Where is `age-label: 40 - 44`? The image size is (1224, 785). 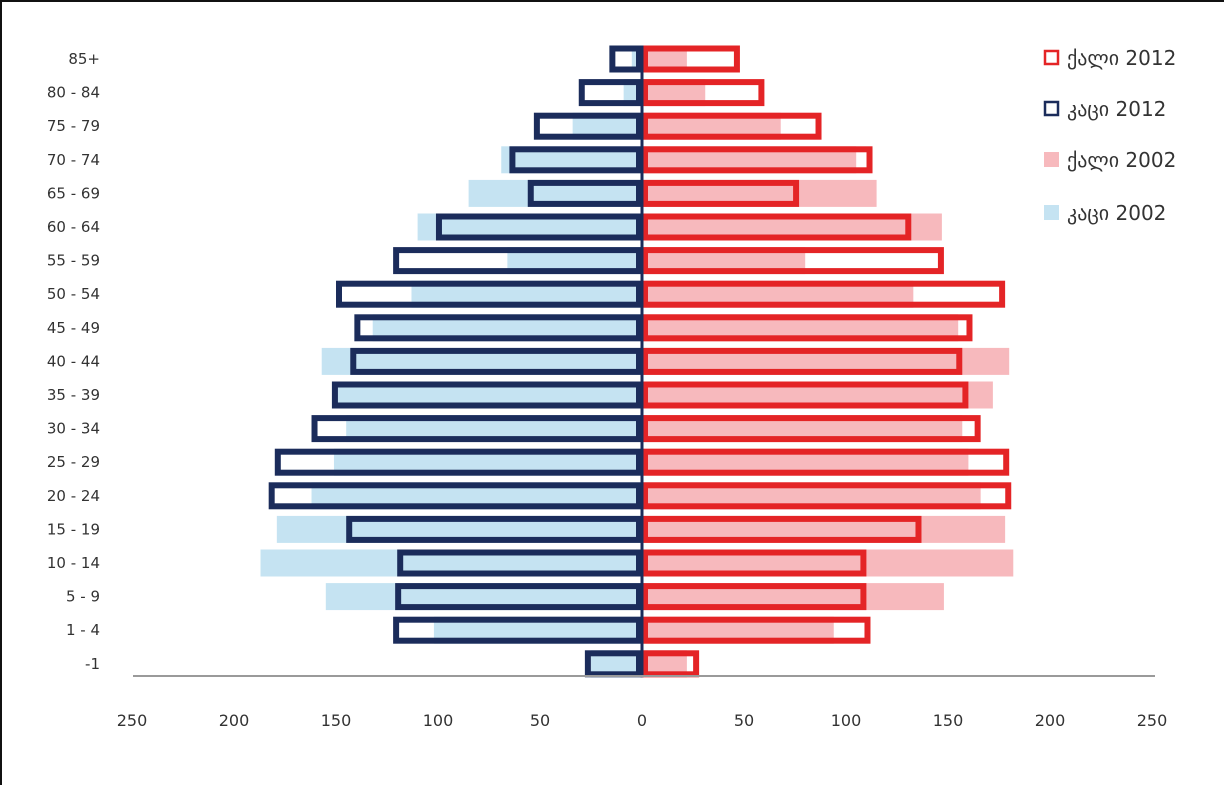
age-label: 40 - 44 is located at coordinates (73, 361).